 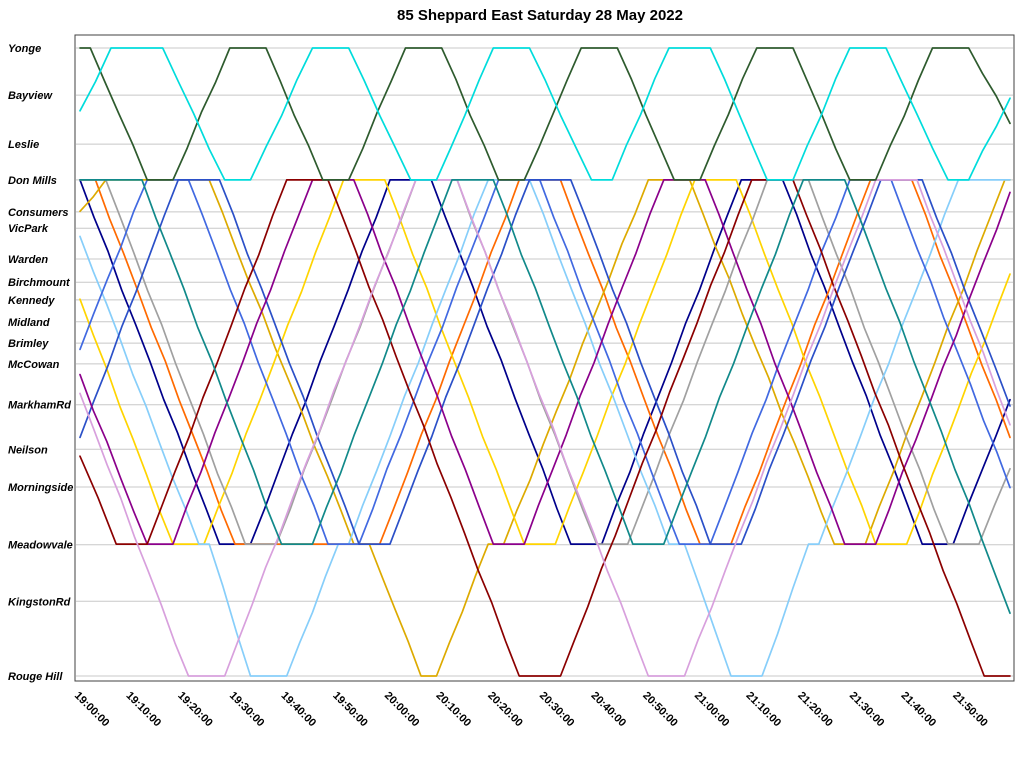 What do you see at coordinates (970, 710) in the screenshot?
I see `x-tick-label: 21:50:00` at bounding box center [970, 710].